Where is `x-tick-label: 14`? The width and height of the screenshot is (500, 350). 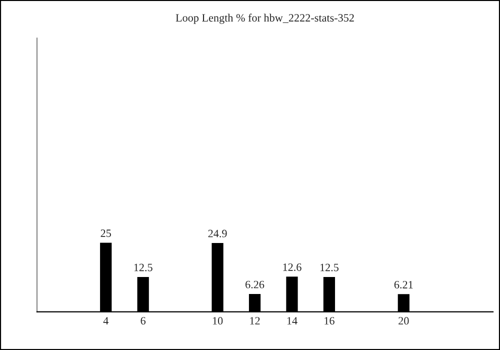 x-tick-label: 14 is located at coordinates (292, 320).